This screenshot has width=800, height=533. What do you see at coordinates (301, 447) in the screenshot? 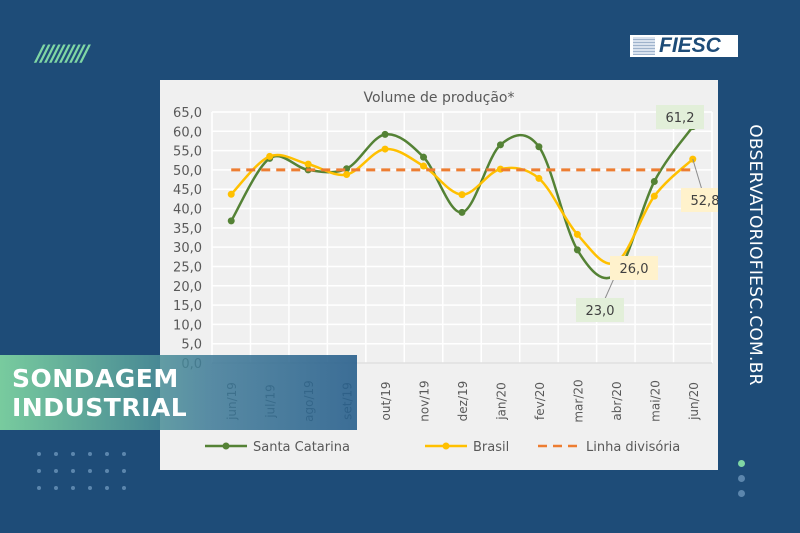
I see `legend-label: Santa Catarina` at bounding box center [301, 447].